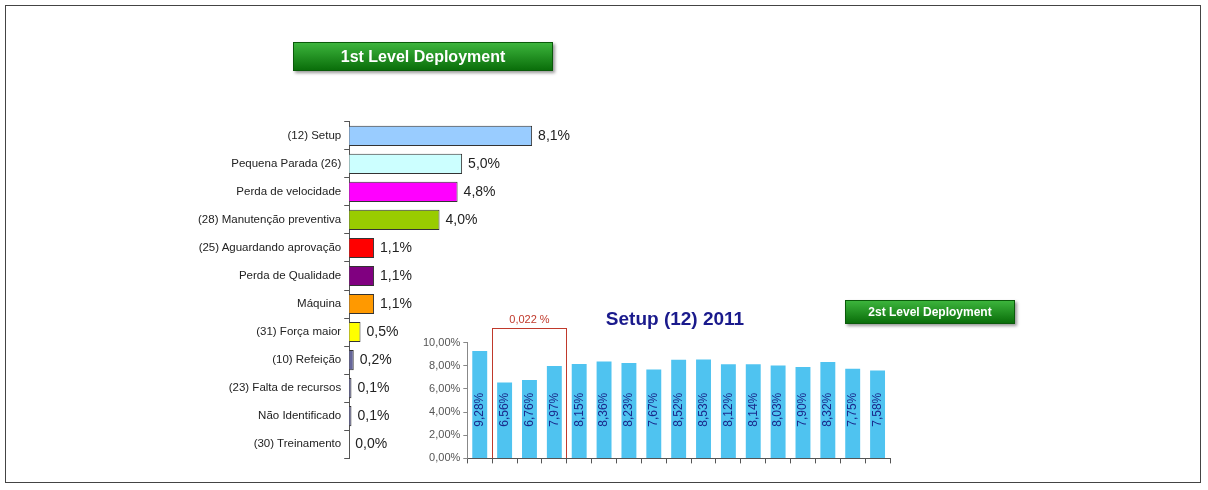 The height and width of the screenshot is (490, 1208). Describe the element at coordinates (479, 409) in the screenshot. I see `data-label: 9,28%` at that location.